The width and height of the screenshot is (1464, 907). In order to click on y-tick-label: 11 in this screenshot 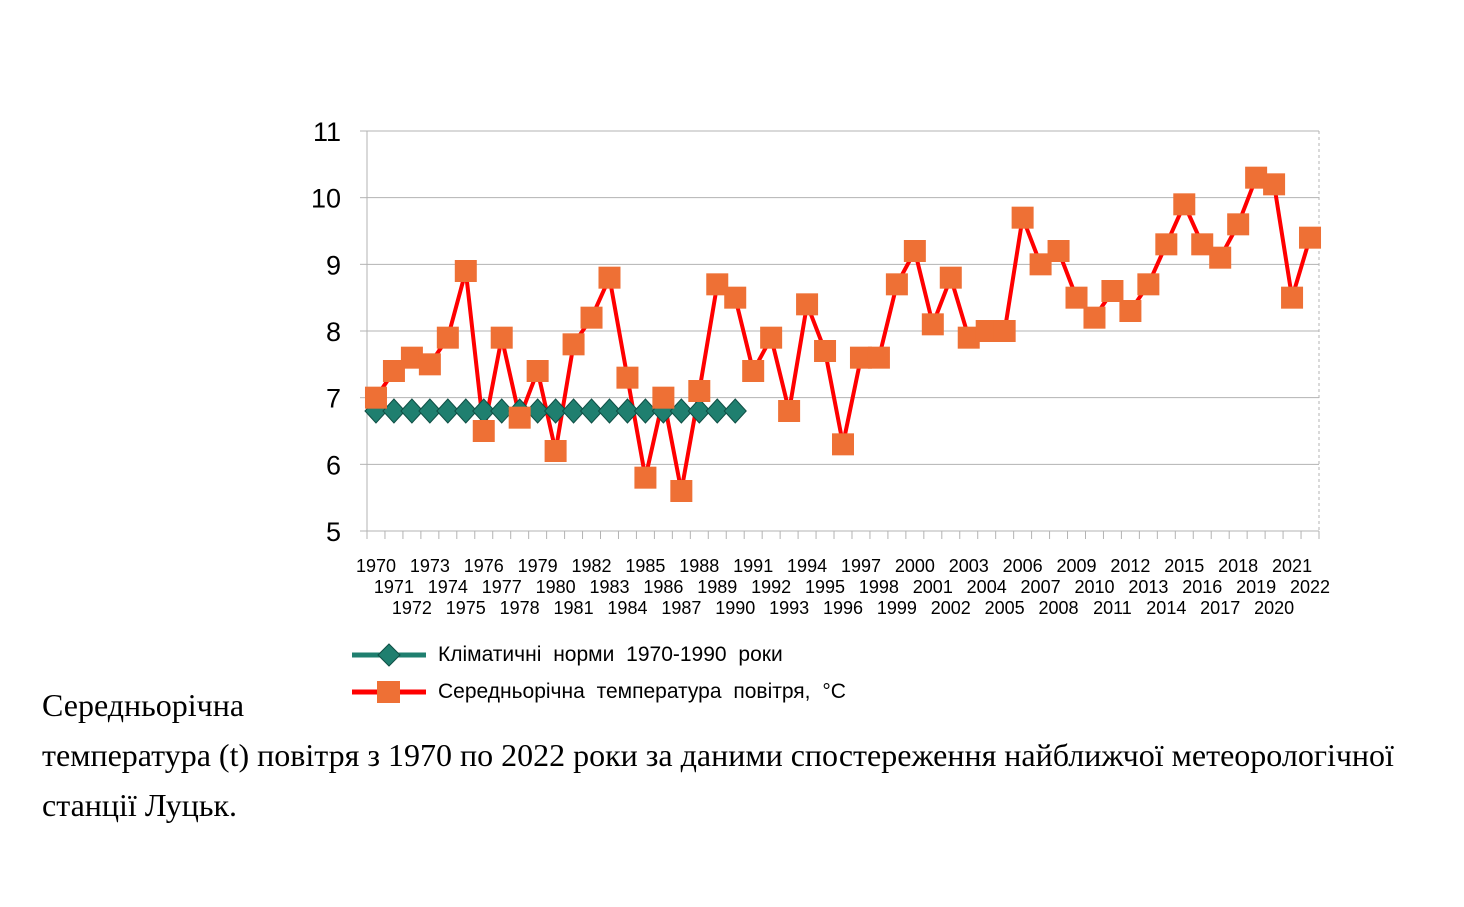, I will do `click(327, 132)`.